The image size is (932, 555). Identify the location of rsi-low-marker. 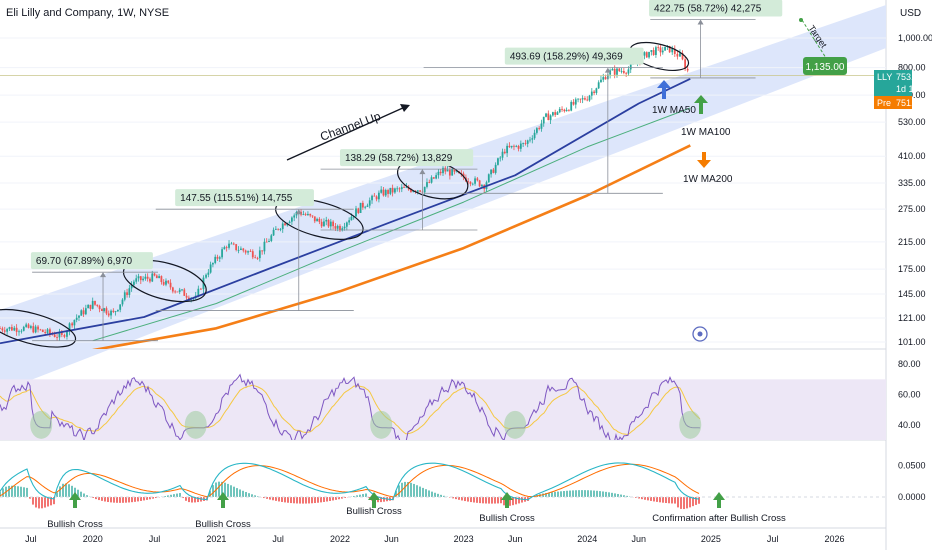
(515, 425).